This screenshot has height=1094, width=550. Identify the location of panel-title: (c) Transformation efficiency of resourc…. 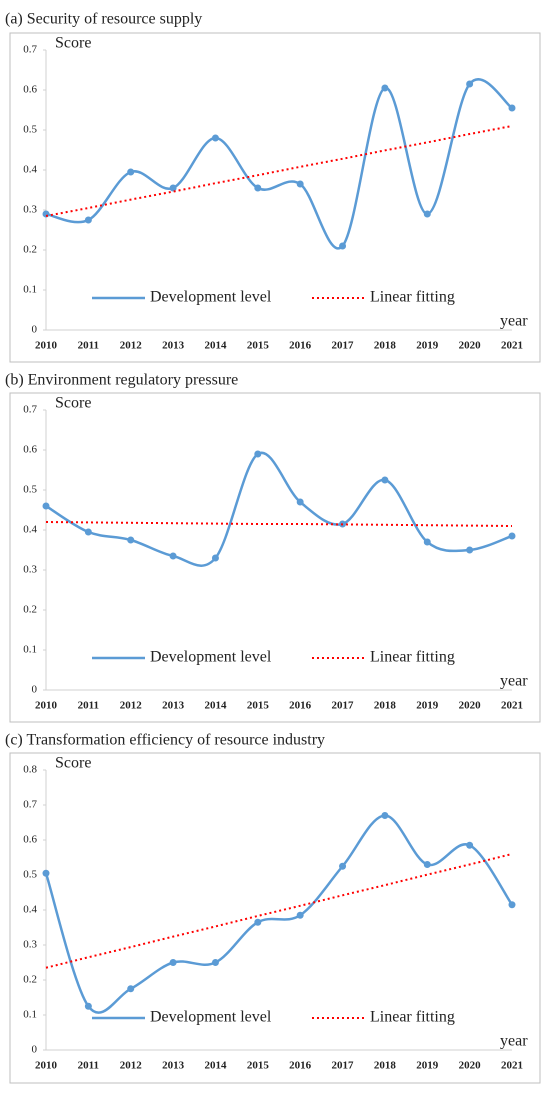
(165, 740).